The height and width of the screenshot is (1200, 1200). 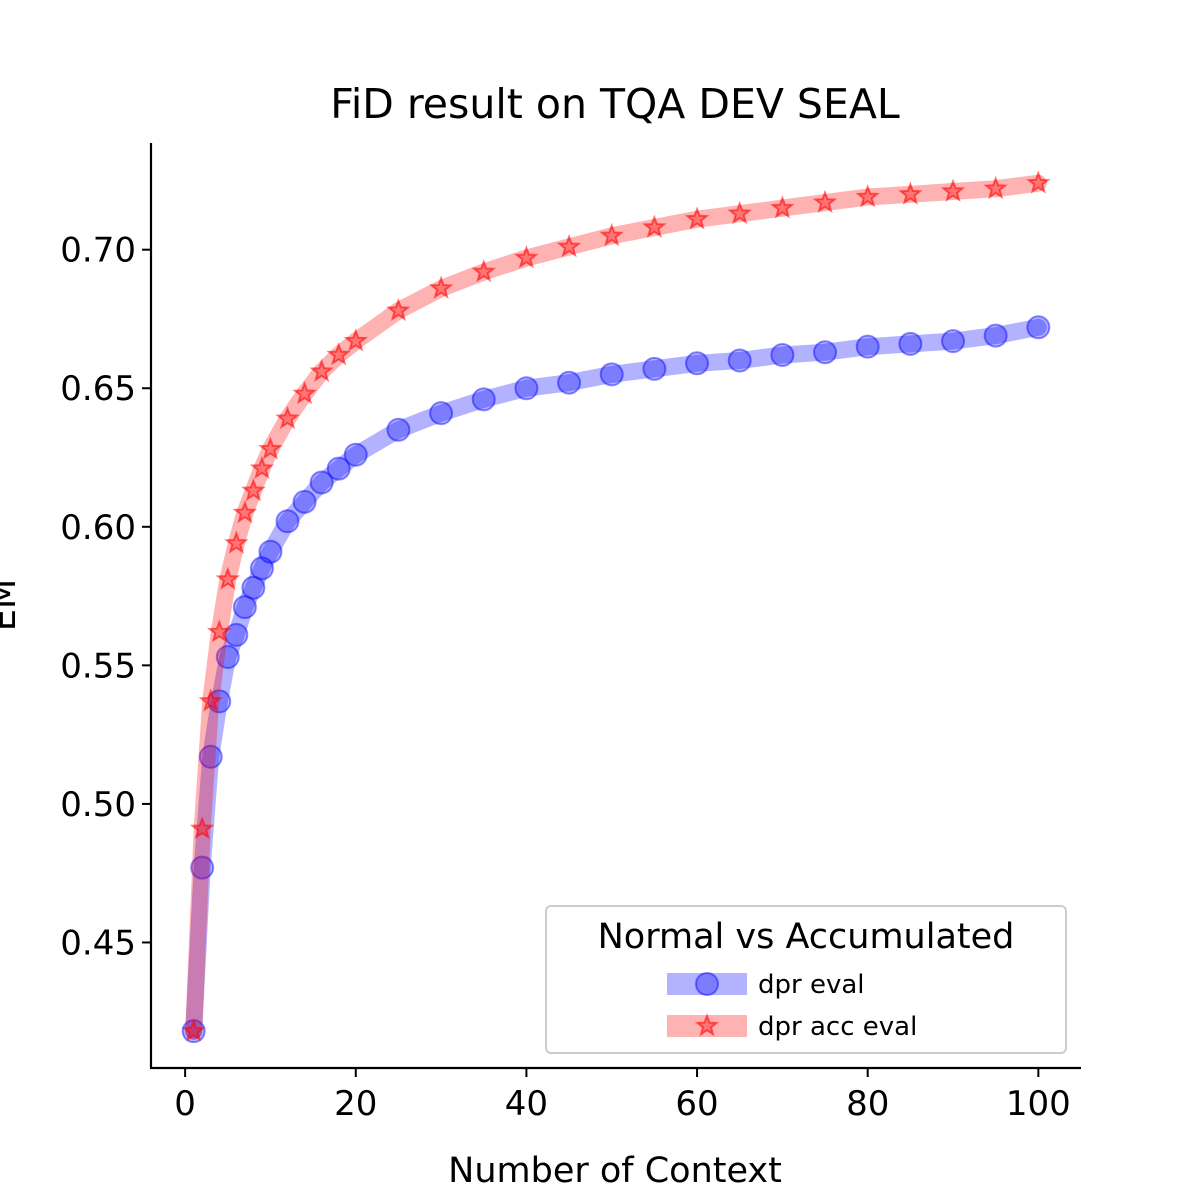 What do you see at coordinates (355, 1104) in the screenshot?
I see `x-tick-label: 20` at bounding box center [355, 1104].